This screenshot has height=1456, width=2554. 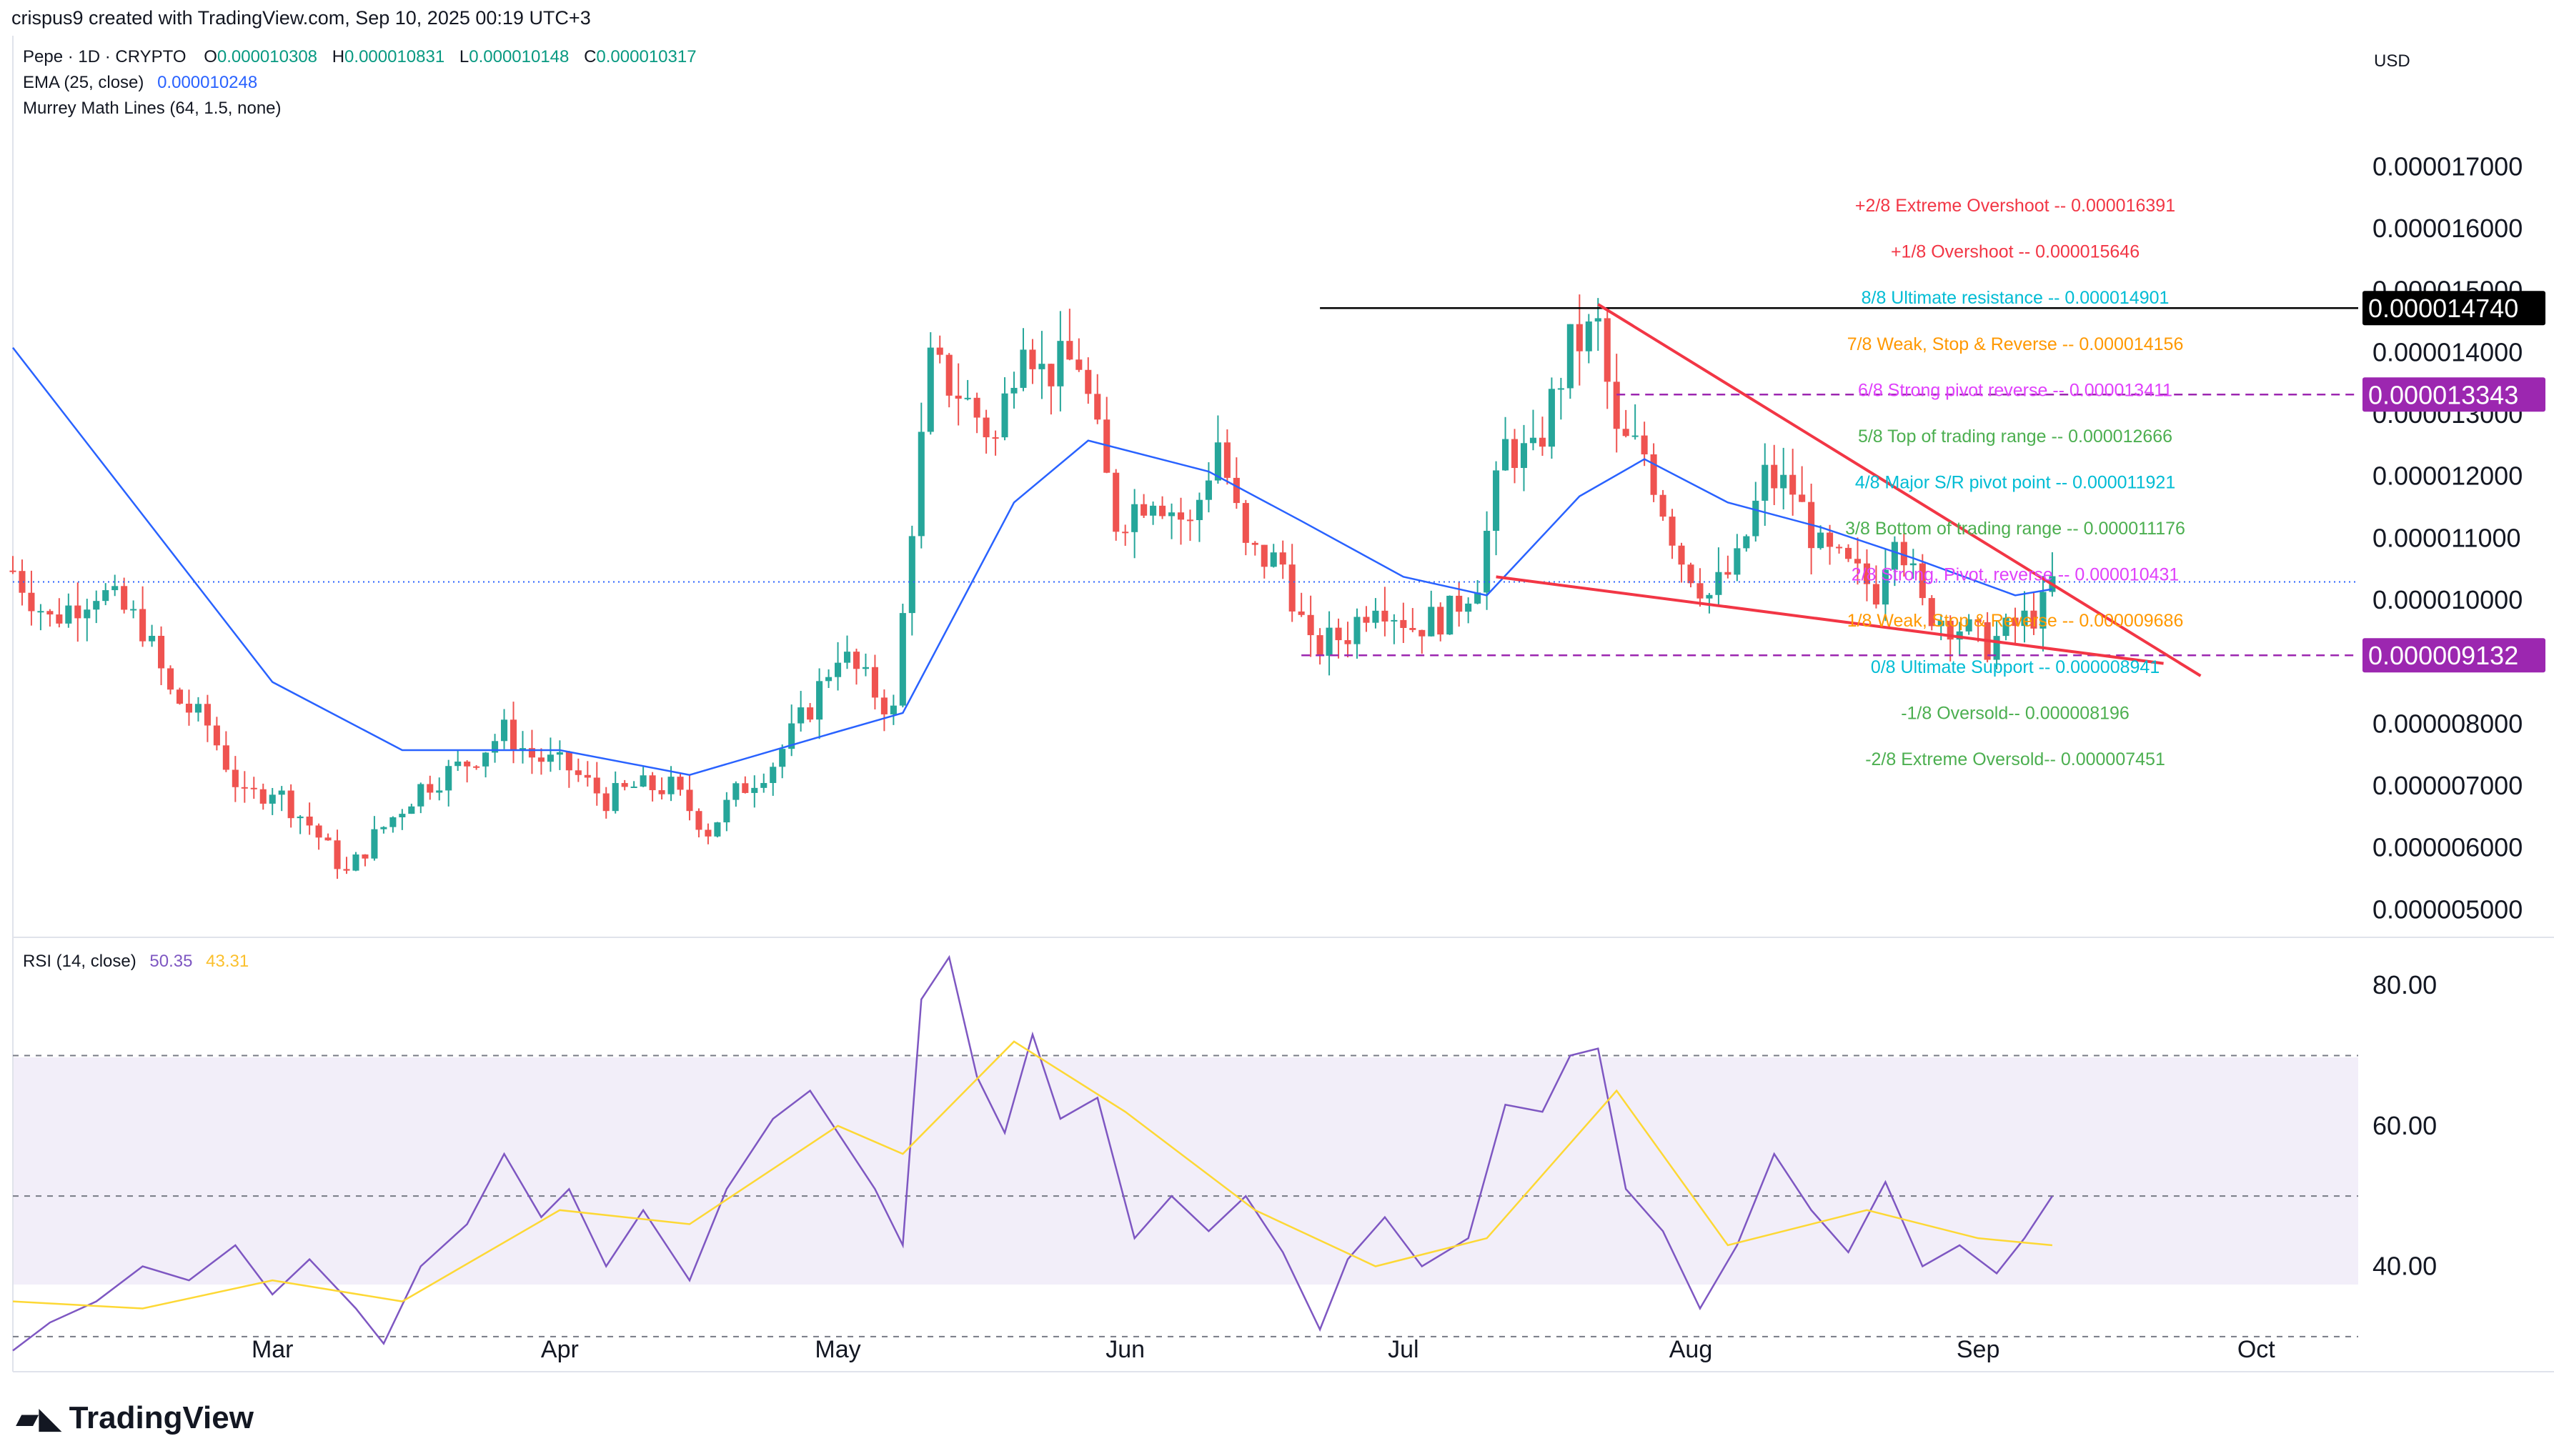 What do you see at coordinates (1978, 1349) in the screenshot?
I see `time-tick-label: Sep` at bounding box center [1978, 1349].